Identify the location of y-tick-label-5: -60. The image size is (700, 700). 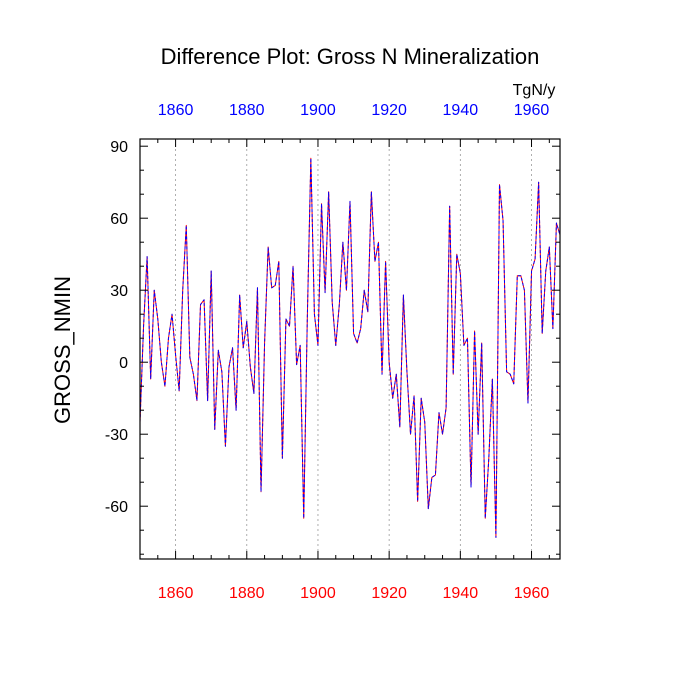
(116, 507).